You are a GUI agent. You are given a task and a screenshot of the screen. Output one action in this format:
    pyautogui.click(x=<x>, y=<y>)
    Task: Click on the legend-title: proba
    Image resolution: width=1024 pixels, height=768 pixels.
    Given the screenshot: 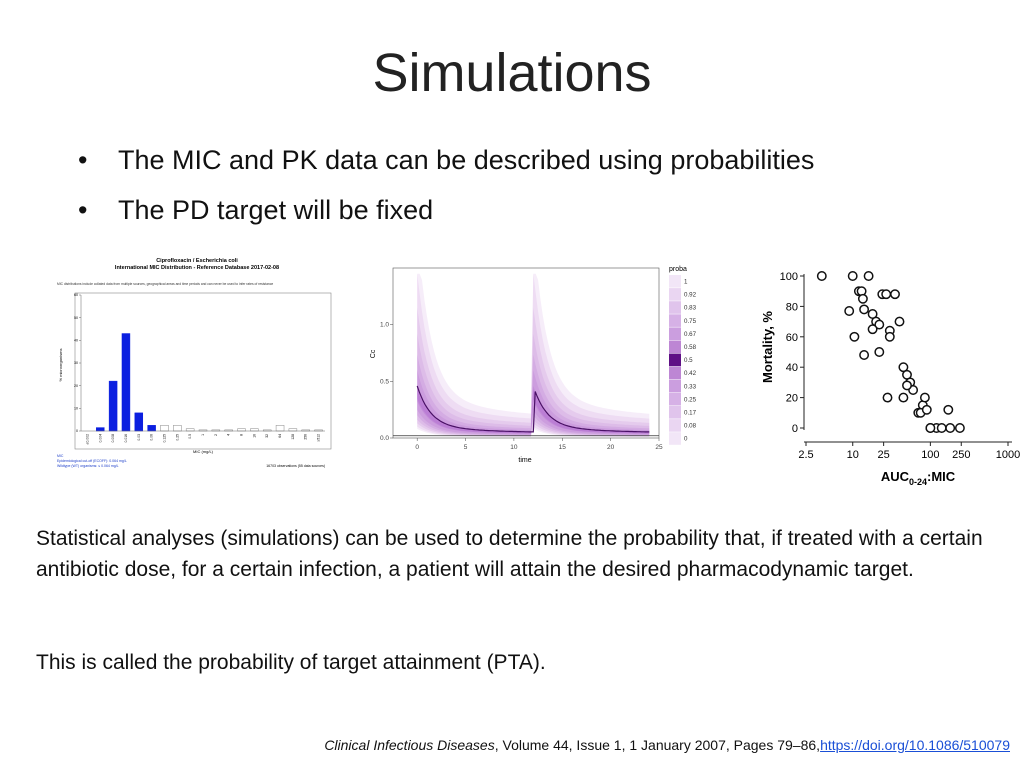 What is the action you would take?
    pyautogui.click(x=678, y=269)
    